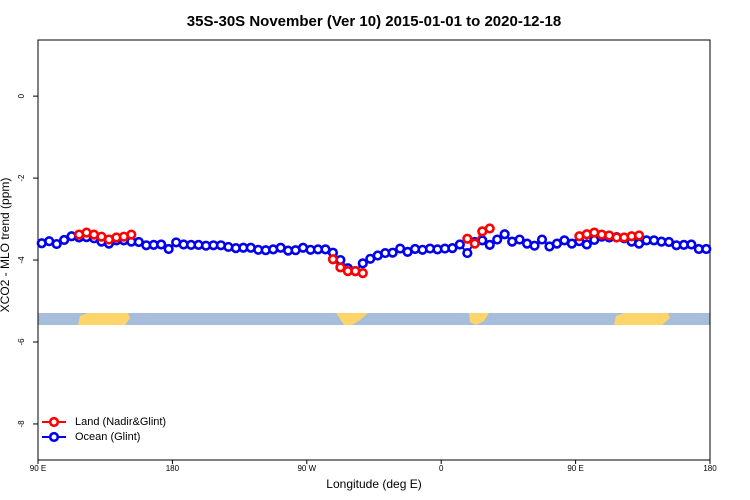 The height and width of the screenshot is (500, 750). Describe the element at coordinates (21, 424) in the screenshot. I see `y-tick-label: -8` at that location.